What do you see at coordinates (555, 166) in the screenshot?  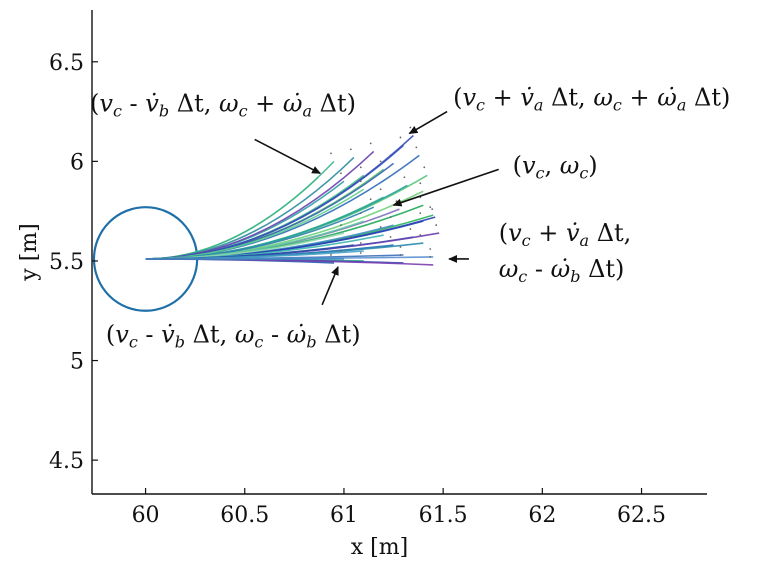 I see `annotation-label: (vc​, ωc​)` at bounding box center [555, 166].